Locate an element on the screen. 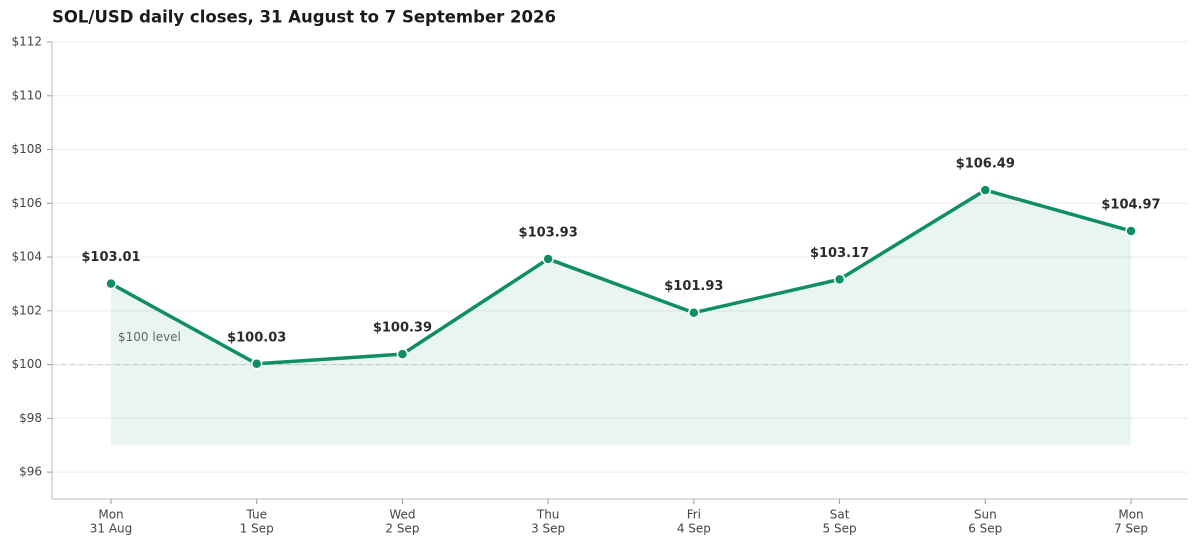 The height and width of the screenshot is (546, 1200). y-tick-label: $110 is located at coordinates (26, 95).